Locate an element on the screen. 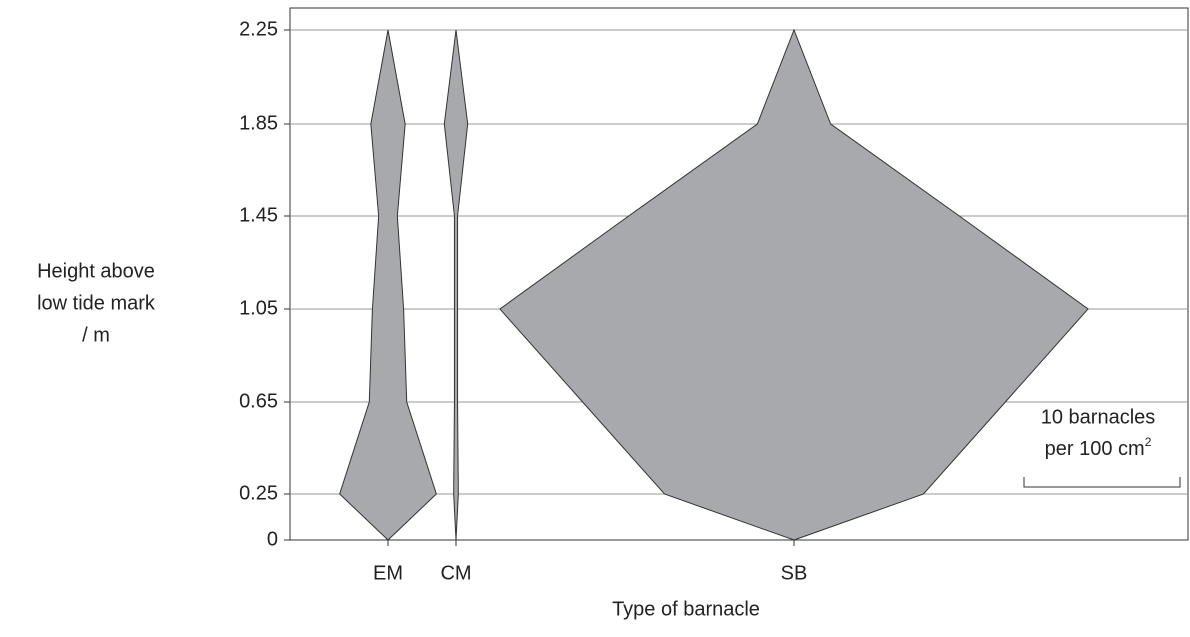 The width and height of the screenshot is (1190, 637). y-axis-label: / m is located at coordinates (96, 335).